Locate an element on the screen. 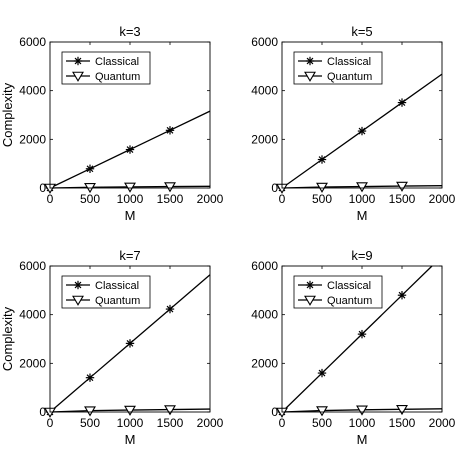 The image size is (474, 474). subplot-title: k=3 is located at coordinates (129, 31).